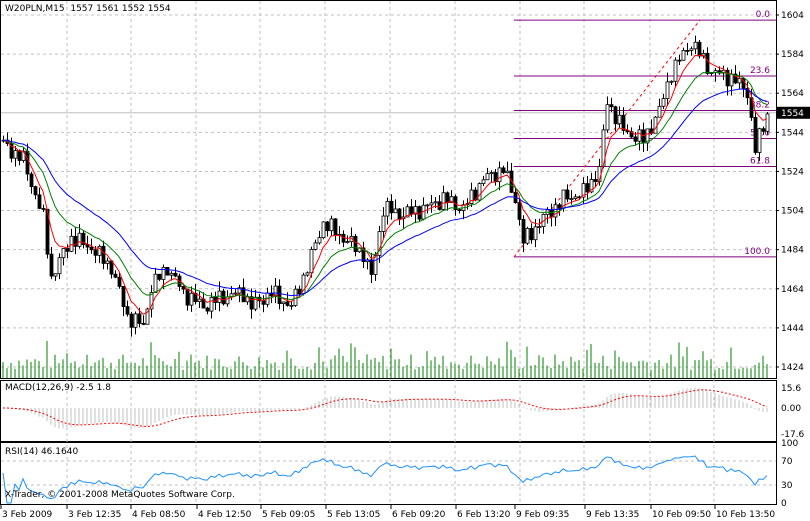  Describe the element at coordinates (792, 290) in the screenshot. I see `price-tick-label: 1464` at that location.